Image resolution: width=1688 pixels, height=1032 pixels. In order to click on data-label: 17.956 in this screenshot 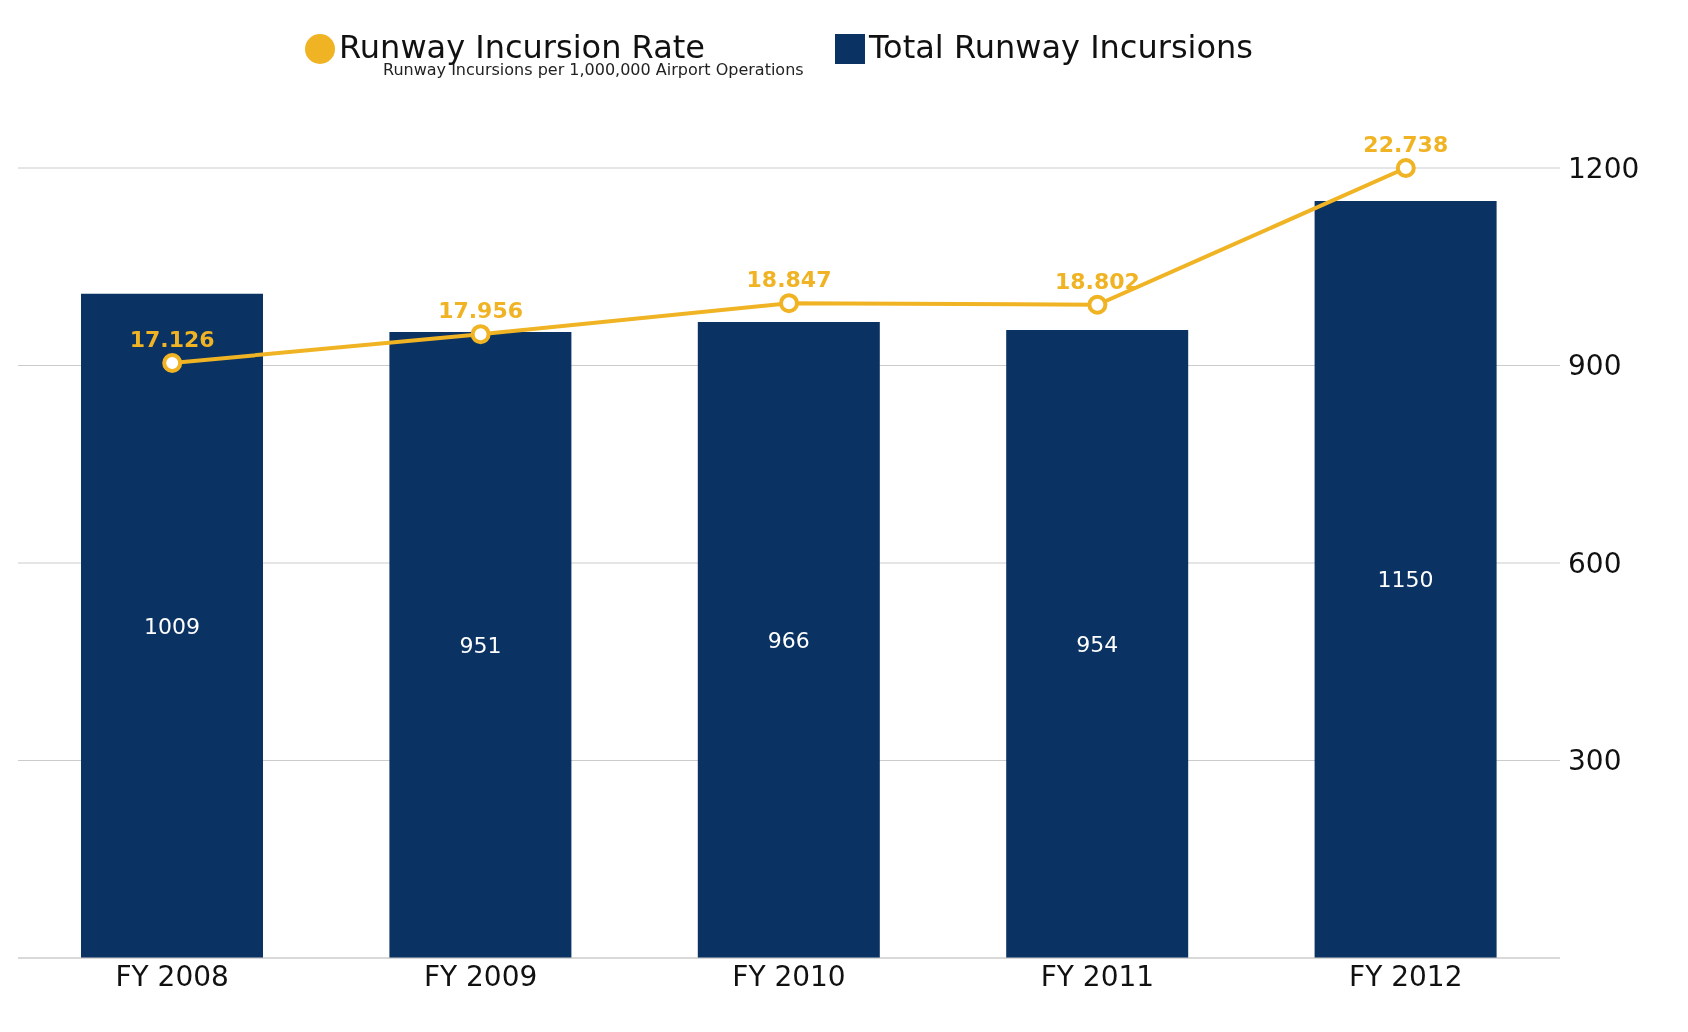, I will do `click(481, 311)`.